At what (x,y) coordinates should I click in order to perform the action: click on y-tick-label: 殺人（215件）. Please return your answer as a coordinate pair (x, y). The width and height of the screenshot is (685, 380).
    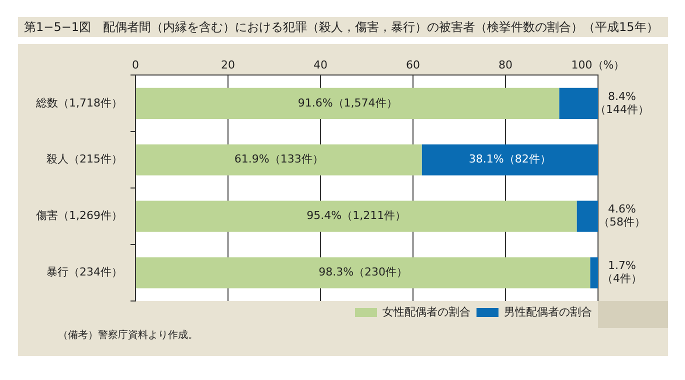
    Looking at the image, I should click on (84, 159).